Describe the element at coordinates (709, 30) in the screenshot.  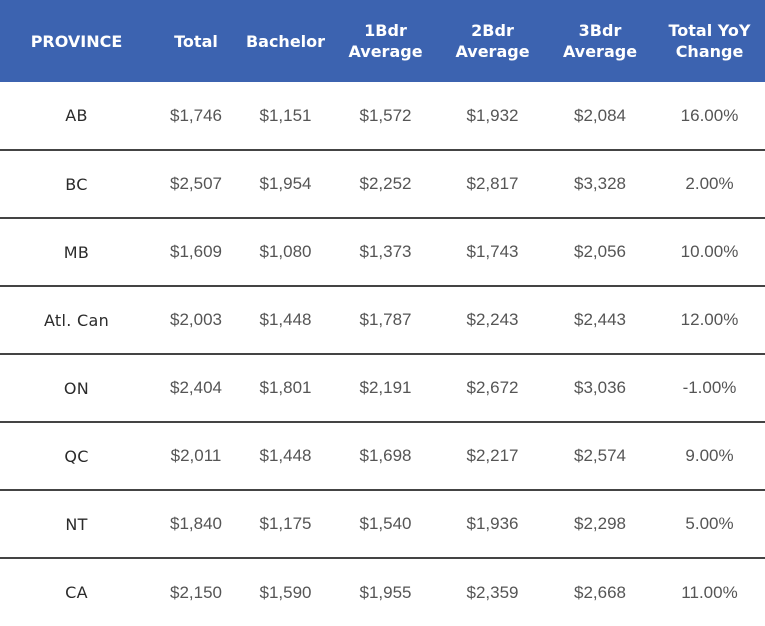
I see `header-label: Total YoY` at that location.